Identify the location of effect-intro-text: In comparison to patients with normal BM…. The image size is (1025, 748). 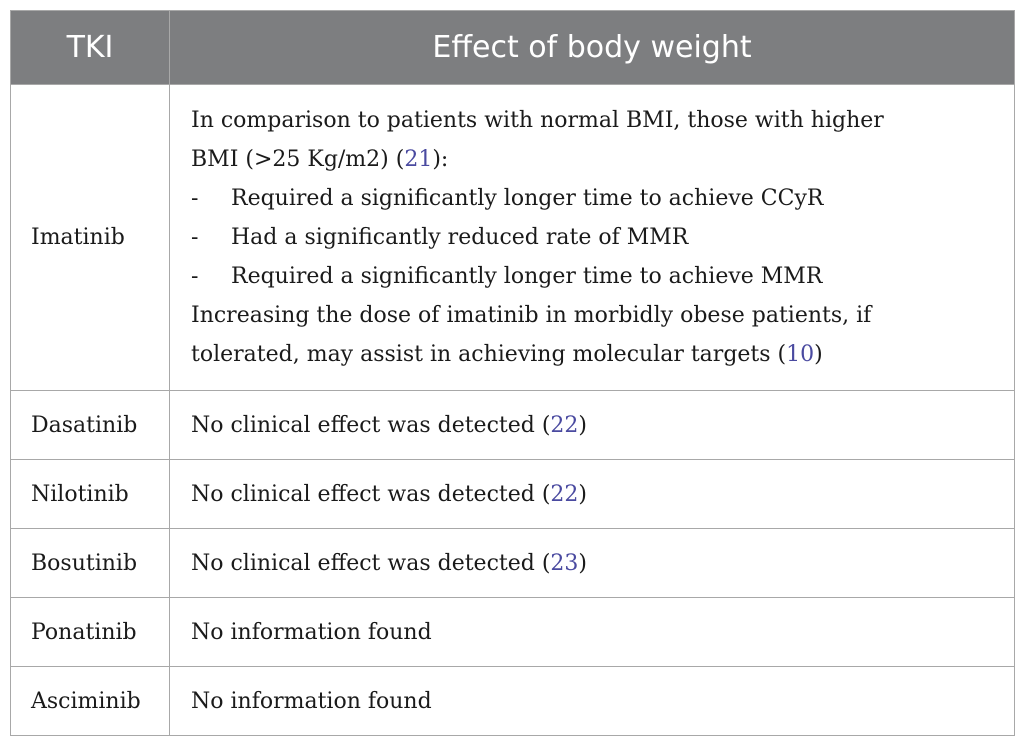
(537, 120).